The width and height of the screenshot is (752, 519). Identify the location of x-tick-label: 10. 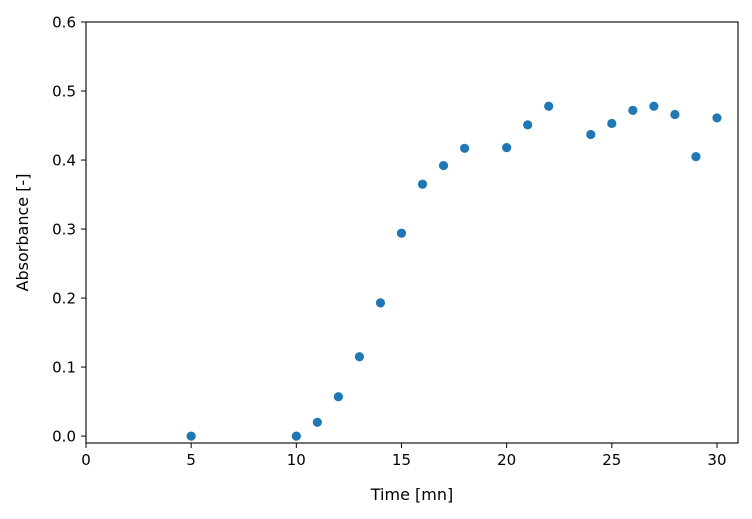
(296, 460).